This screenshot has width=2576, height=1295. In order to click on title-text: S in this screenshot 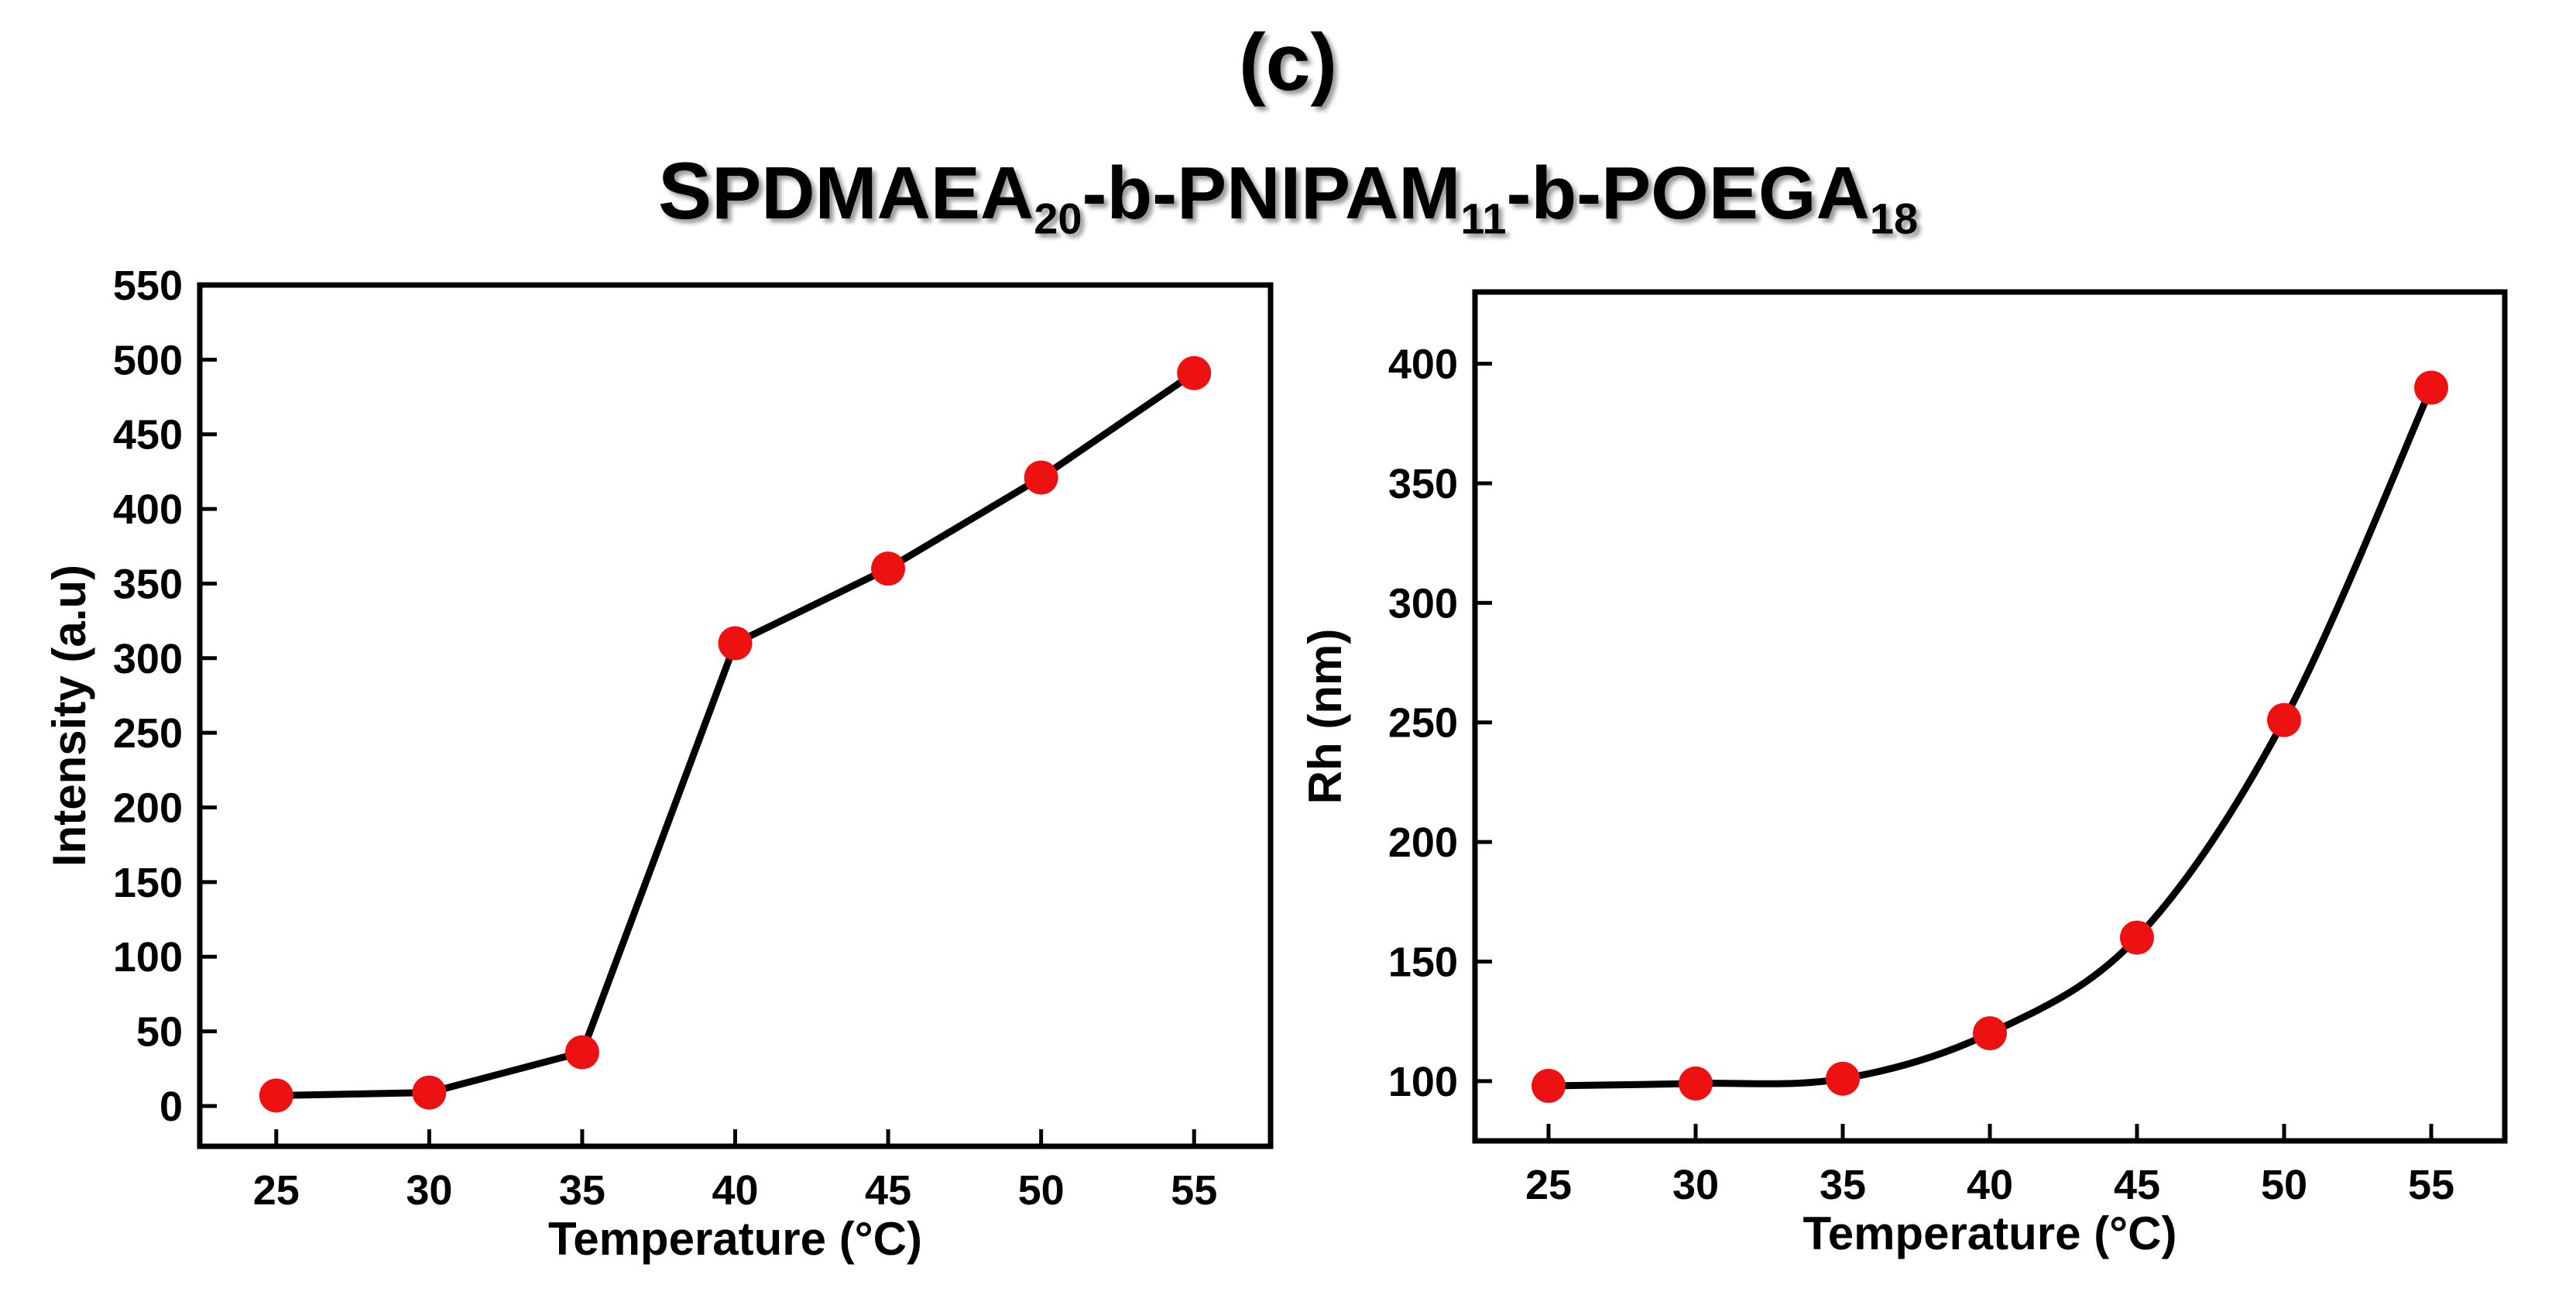, I will do `click(684, 191)`.